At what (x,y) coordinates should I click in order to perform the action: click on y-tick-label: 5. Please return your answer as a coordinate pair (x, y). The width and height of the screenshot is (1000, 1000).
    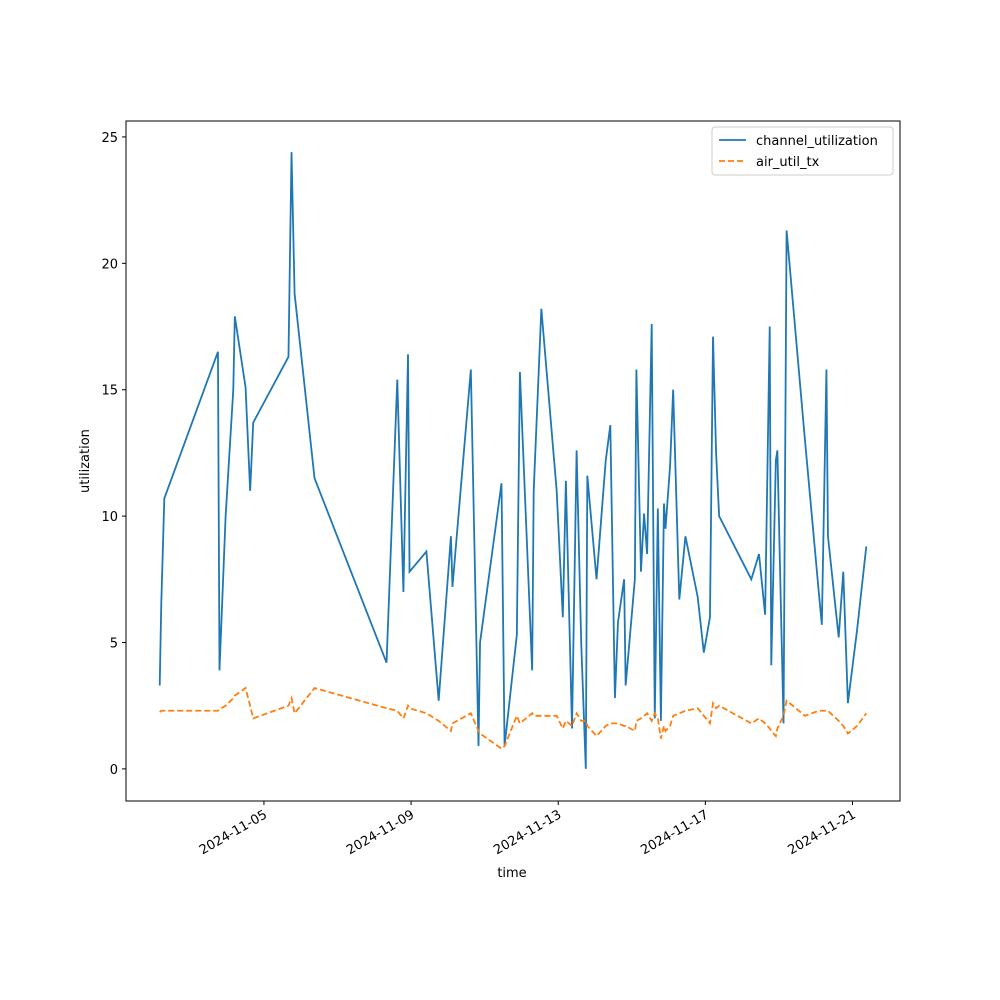
    Looking at the image, I should click on (114, 644).